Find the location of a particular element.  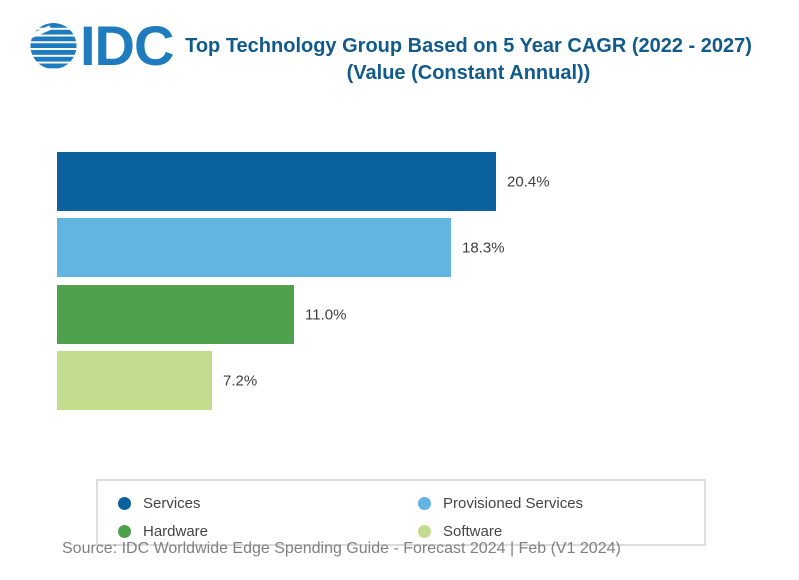

idc-globe-icon is located at coordinates (53, 45).